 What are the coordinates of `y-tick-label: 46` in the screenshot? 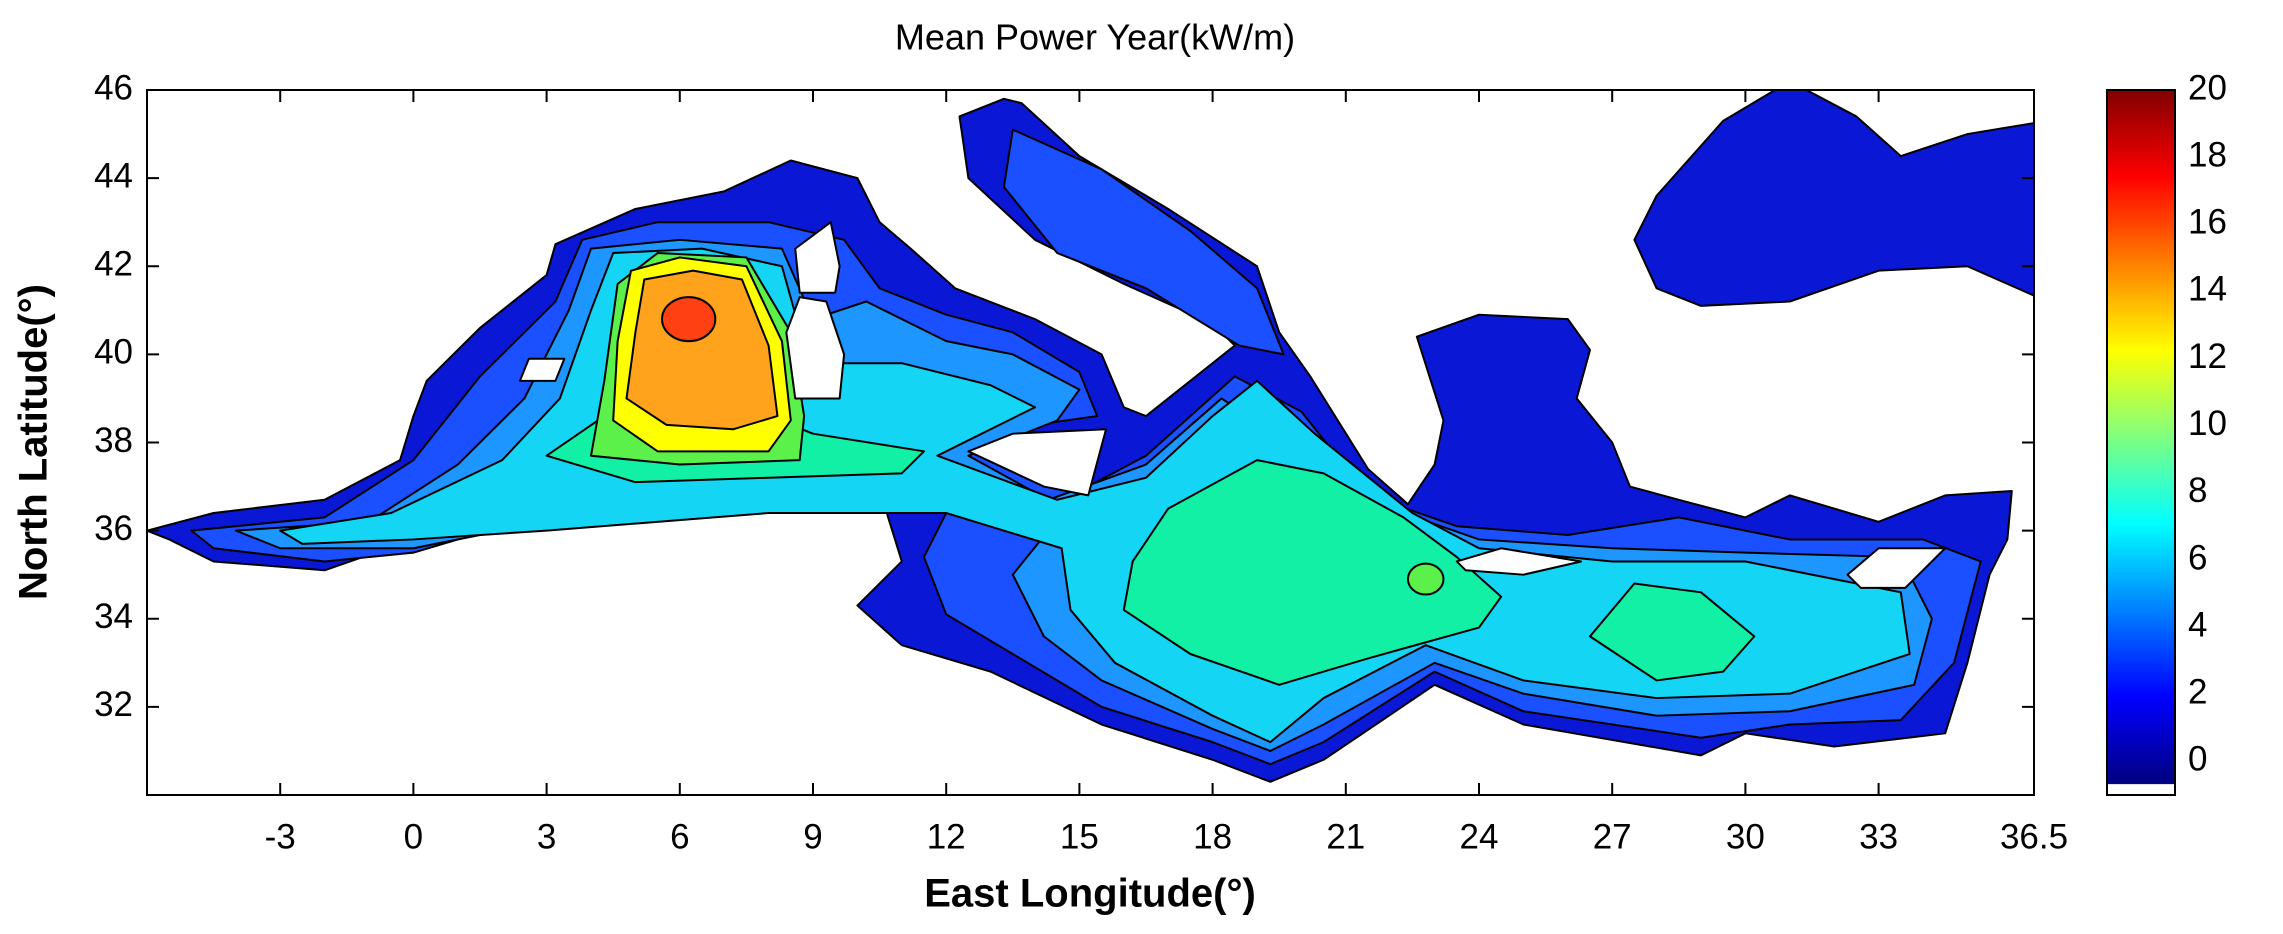 It's located at (113, 87).